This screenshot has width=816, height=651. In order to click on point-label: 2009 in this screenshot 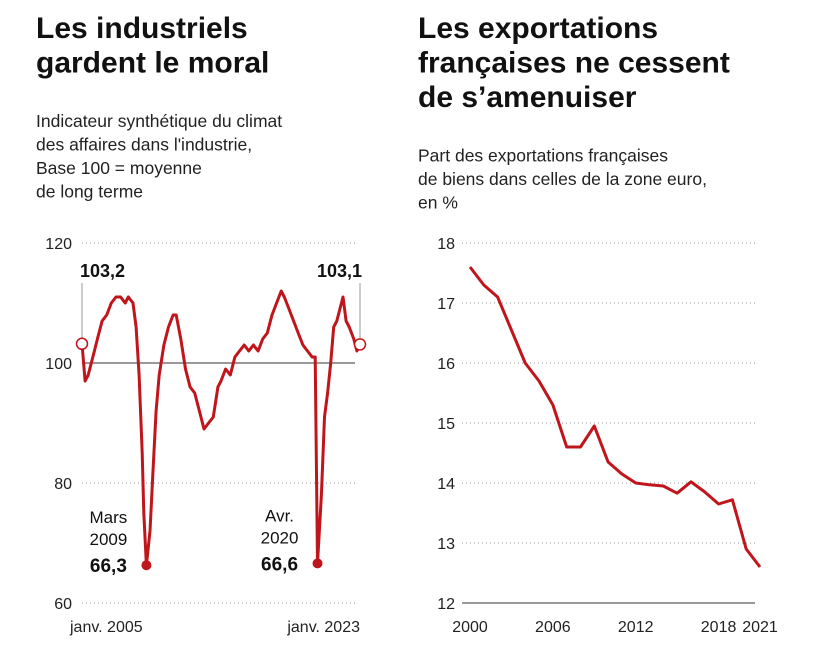, I will do `click(108, 539)`.